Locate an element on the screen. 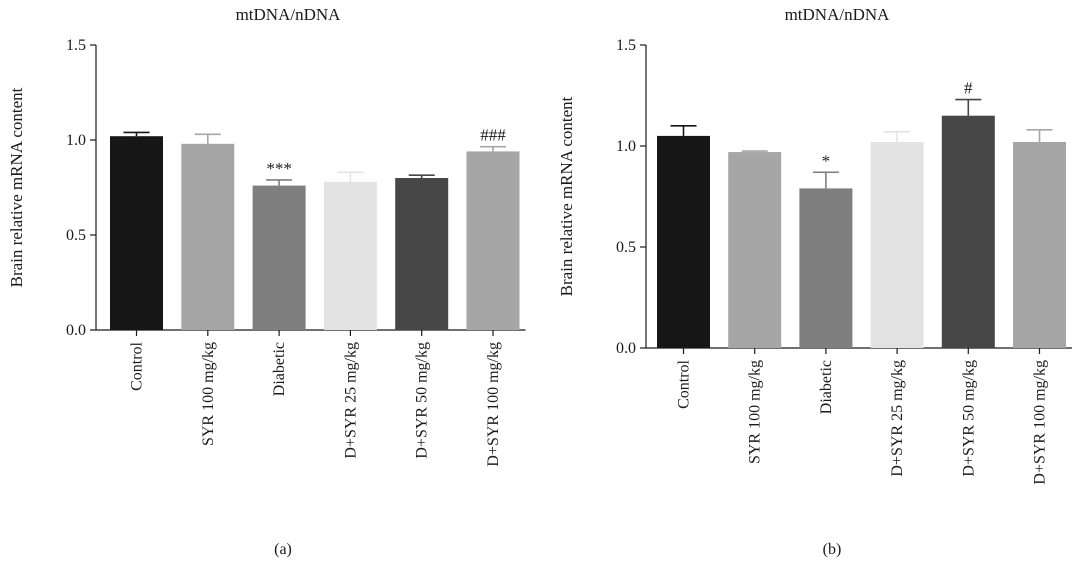  significance-label: # is located at coordinates (968, 88).